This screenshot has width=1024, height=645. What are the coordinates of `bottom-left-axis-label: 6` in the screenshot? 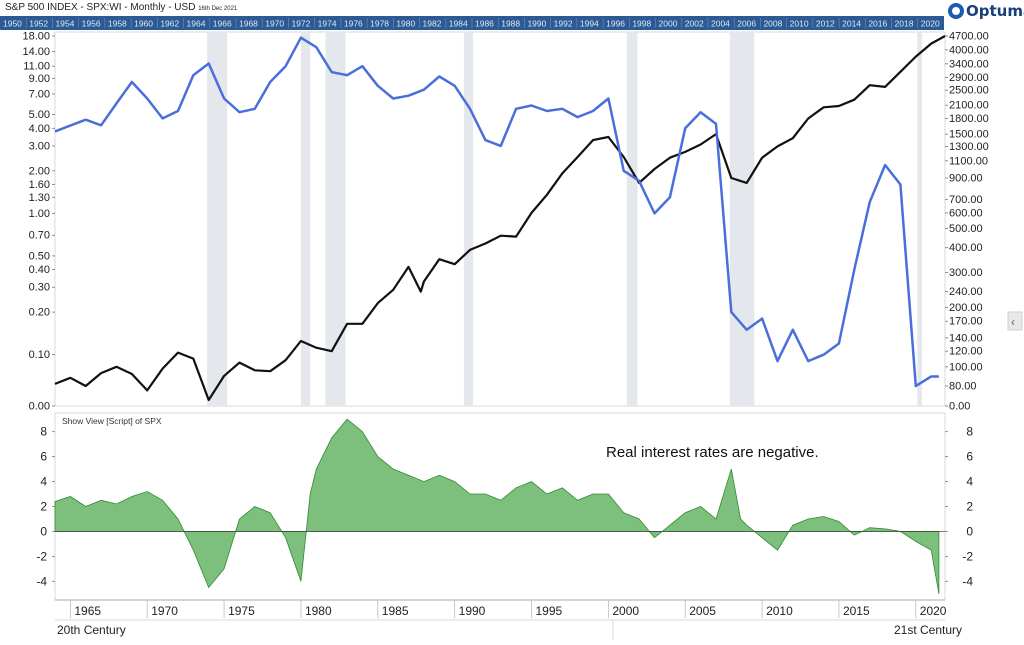 It's located at (43, 457).